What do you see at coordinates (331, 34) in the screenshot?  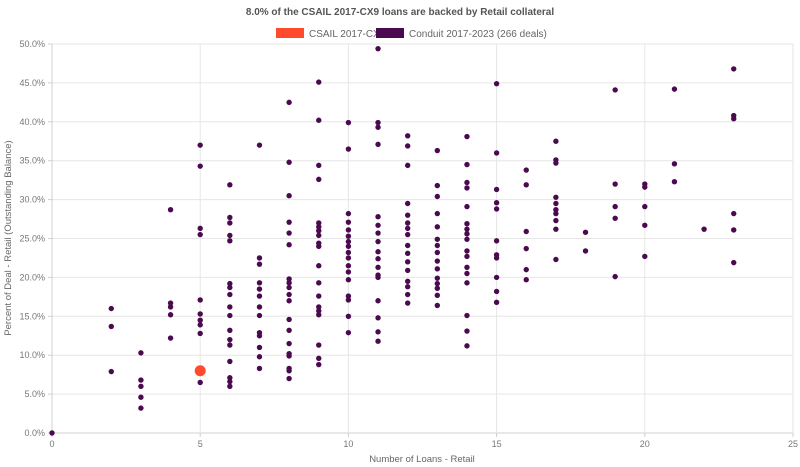 I see `legend-item-csail: CSAIL 2017-CX9` at bounding box center [331, 34].